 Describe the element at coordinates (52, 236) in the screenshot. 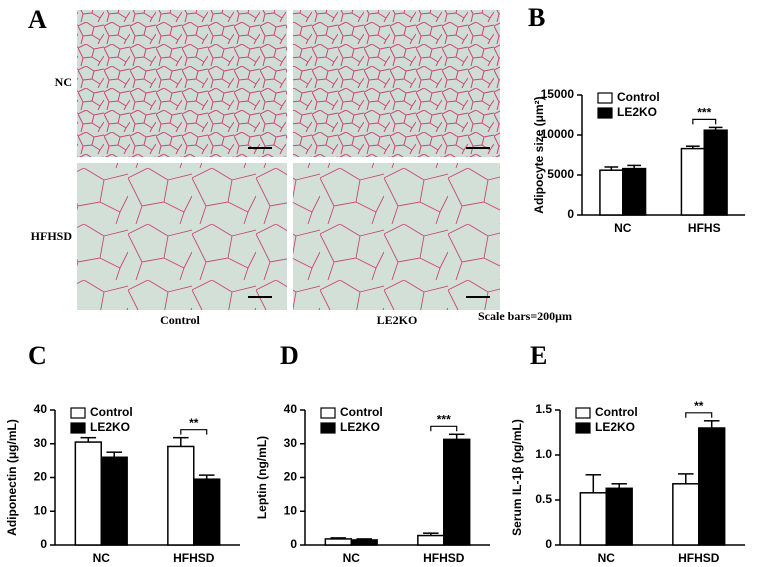

I see `row-label: HFHSD` at that location.